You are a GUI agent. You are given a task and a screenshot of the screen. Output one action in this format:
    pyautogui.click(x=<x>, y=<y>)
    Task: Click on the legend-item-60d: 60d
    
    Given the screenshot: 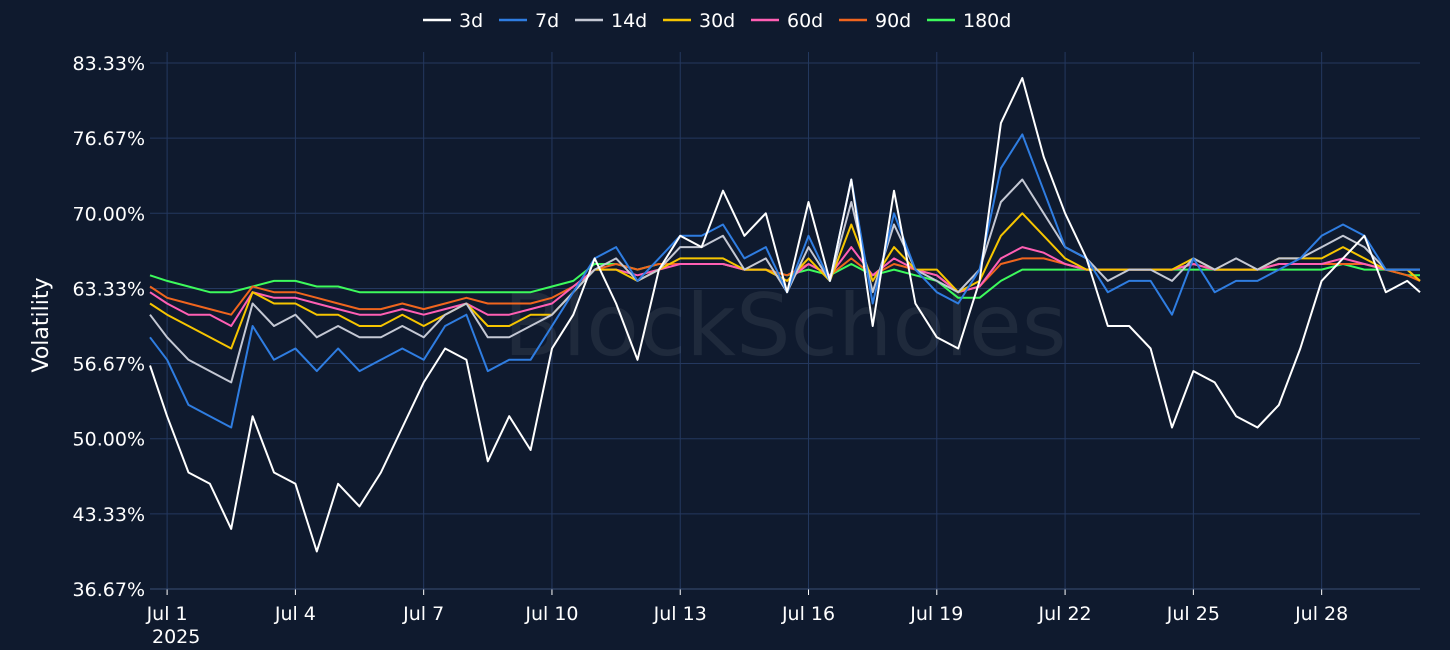 What is the action you would take?
    pyautogui.click(x=787, y=21)
    